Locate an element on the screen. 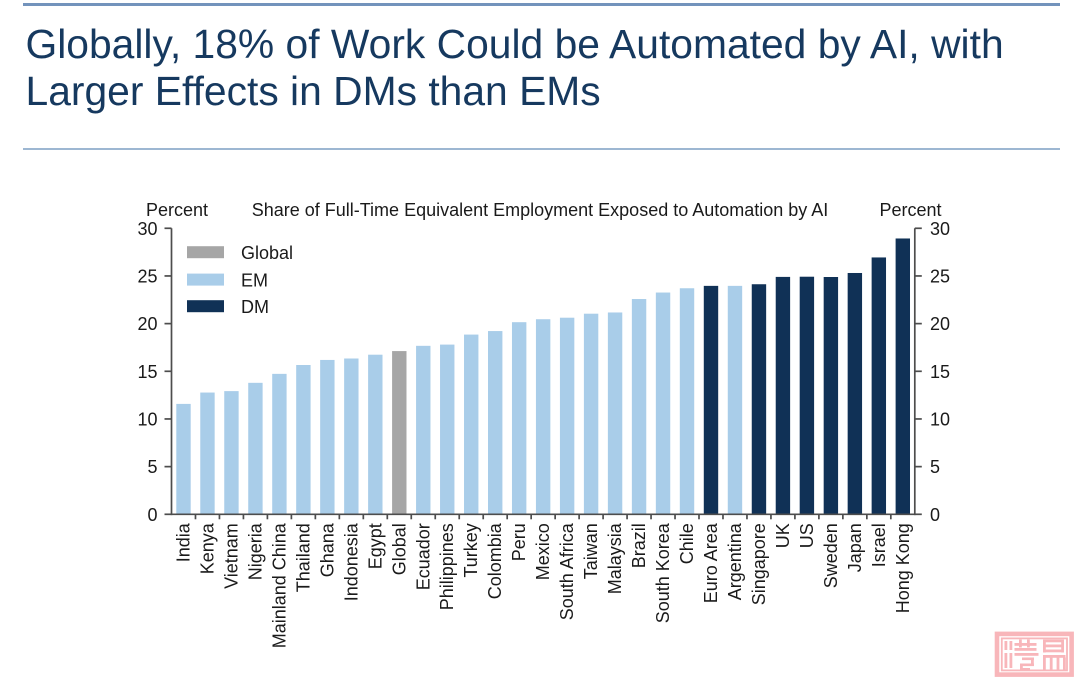  svg-text: India is located at coordinates (183, 542).